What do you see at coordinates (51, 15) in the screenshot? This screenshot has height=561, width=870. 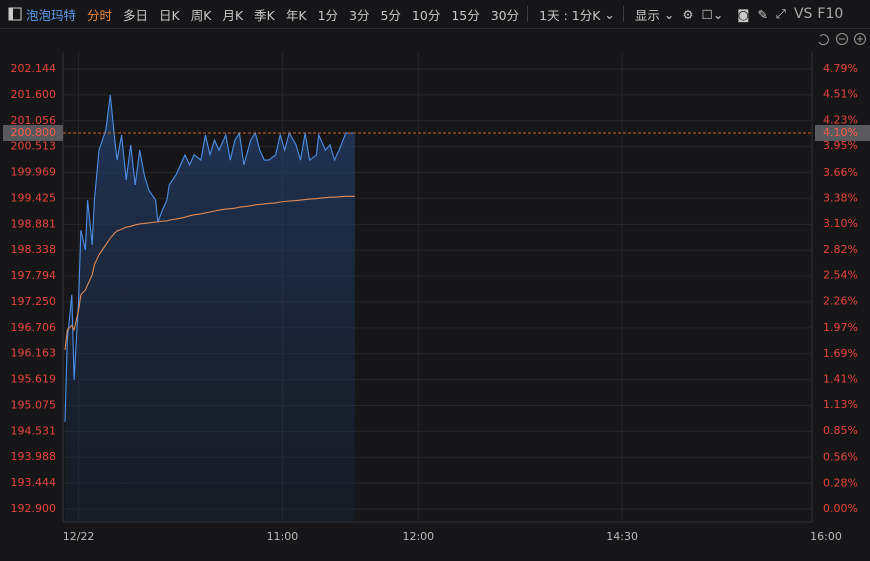 I see `stock-name: 泡泡玛特` at bounding box center [51, 15].